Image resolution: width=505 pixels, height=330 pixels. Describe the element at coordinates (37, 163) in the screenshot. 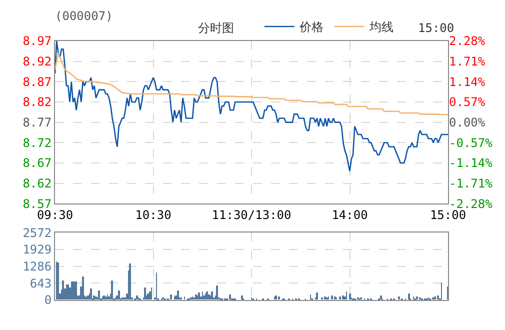

I see `y-tick-label: 8.67` at that location.